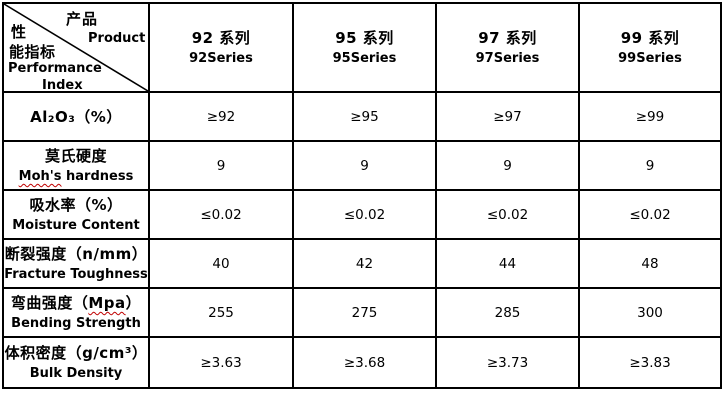 Image resolution: width=722 pixels, height=402 pixels. Describe the element at coordinates (221, 312) in the screenshot. I see `value-cell: 255` at that location.